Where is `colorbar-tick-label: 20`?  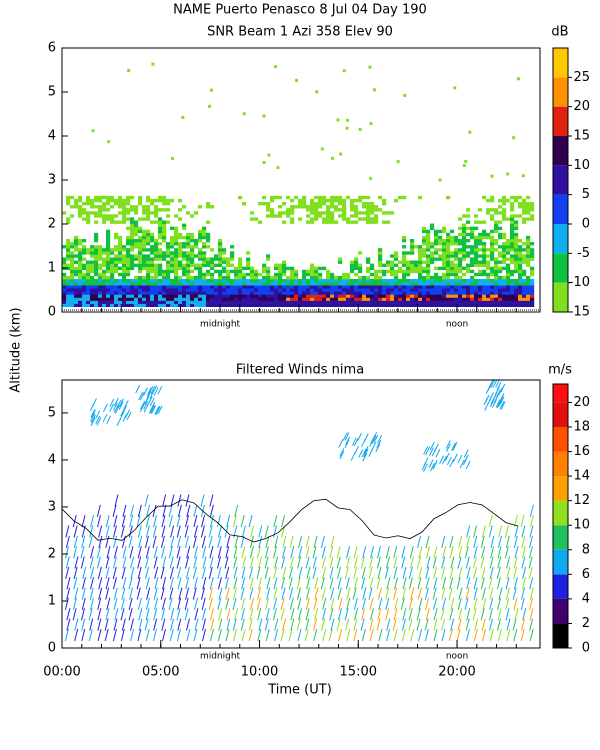 colorbar-tick-label: 20 is located at coordinates (581, 402).